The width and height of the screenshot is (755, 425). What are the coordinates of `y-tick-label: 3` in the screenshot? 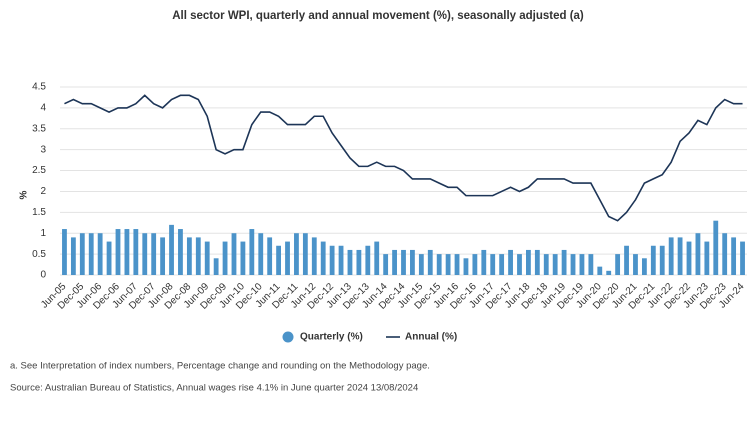 It's located at (43, 149).